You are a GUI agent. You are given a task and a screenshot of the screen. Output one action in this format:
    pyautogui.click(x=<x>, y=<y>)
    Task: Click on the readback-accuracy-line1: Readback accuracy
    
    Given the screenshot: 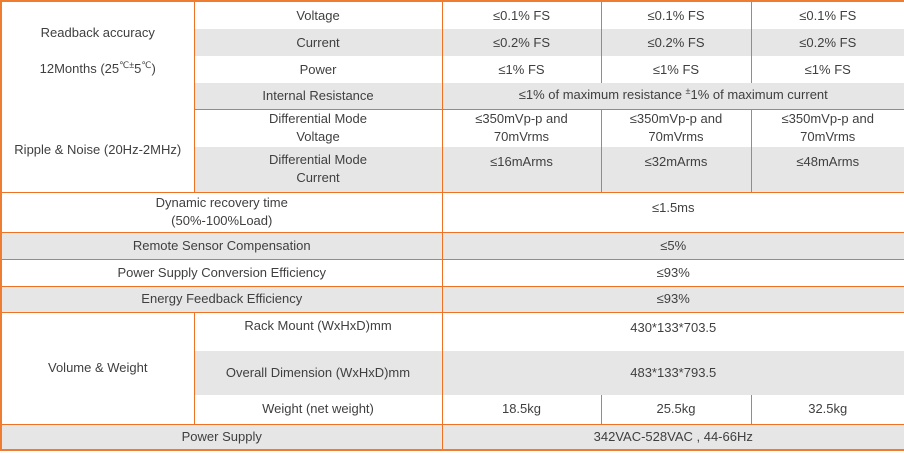 What is the action you would take?
    pyautogui.click(x=97, y=32)
    